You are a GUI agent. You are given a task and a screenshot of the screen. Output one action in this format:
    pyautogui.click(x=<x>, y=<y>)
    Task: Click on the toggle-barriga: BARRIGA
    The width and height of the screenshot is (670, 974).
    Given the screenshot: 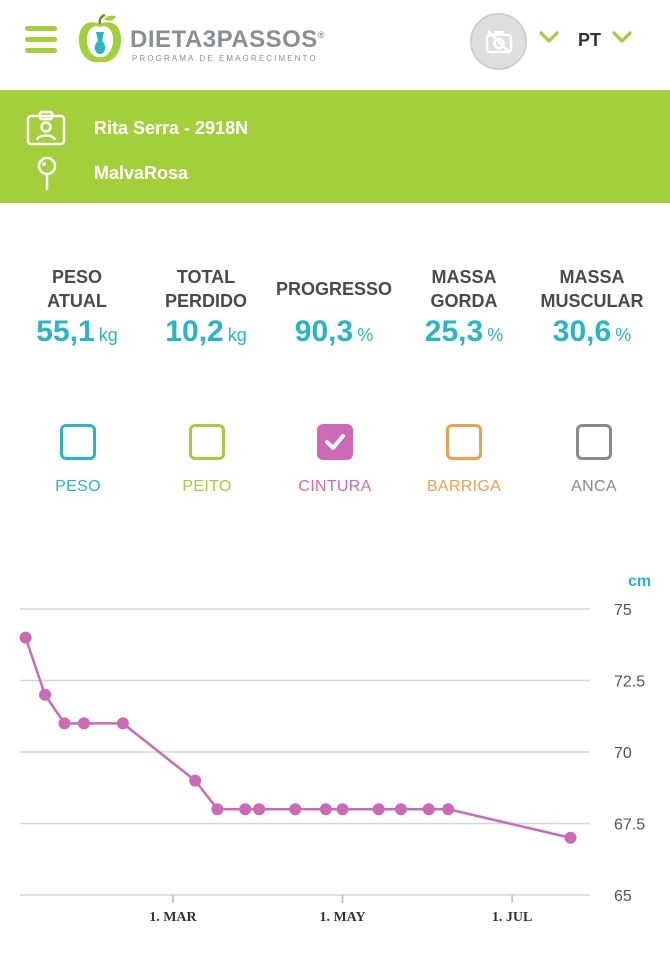 What is the action you would take?
    pyautogui.click(x=464, y=460)
    